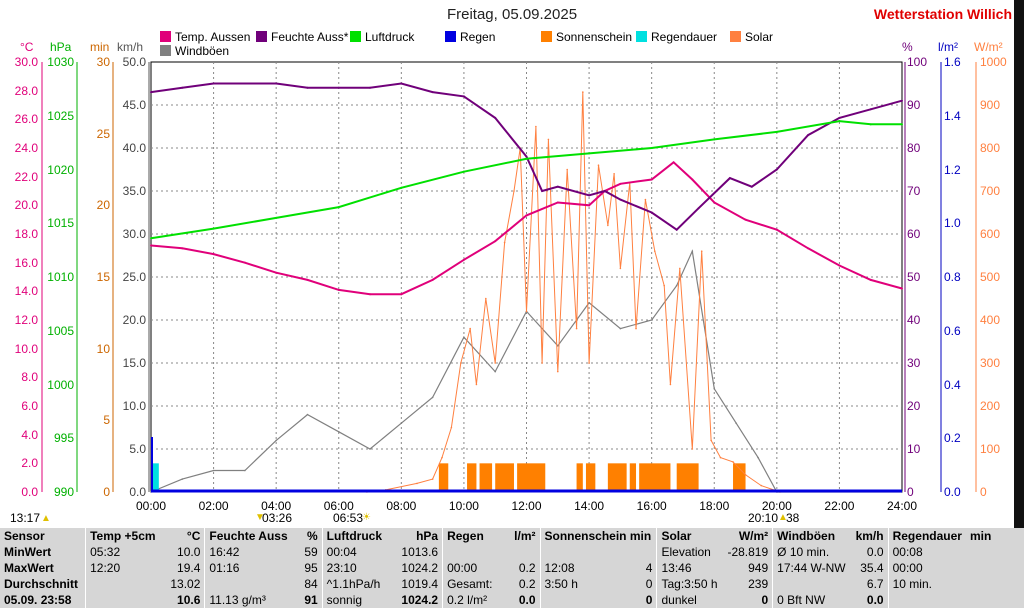  Describe the element at coordinates (472, 600) in the screenshot. I see `stats-cell-label: 0.2 l/m²` at that location.